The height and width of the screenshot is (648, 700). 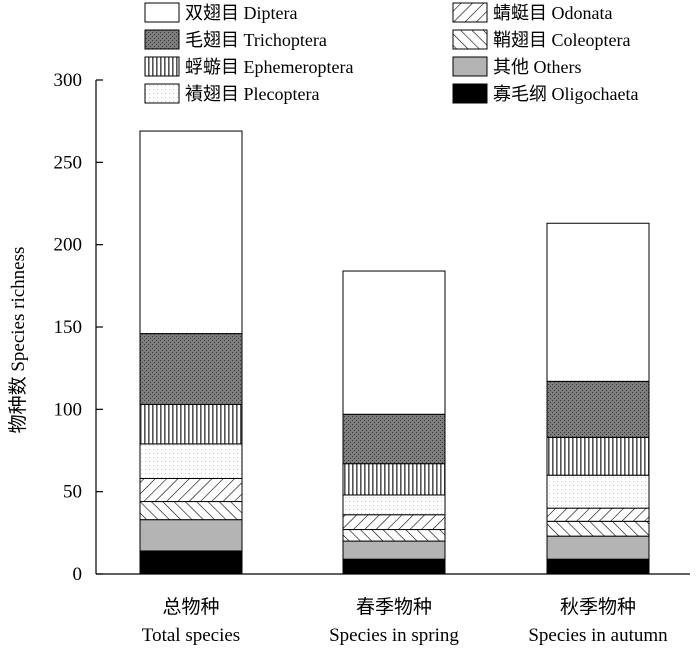 What do you see at coordinates (68, 327) in the screenshot?
I see `y-tick-label: 150` at bounding box center [68, 327].